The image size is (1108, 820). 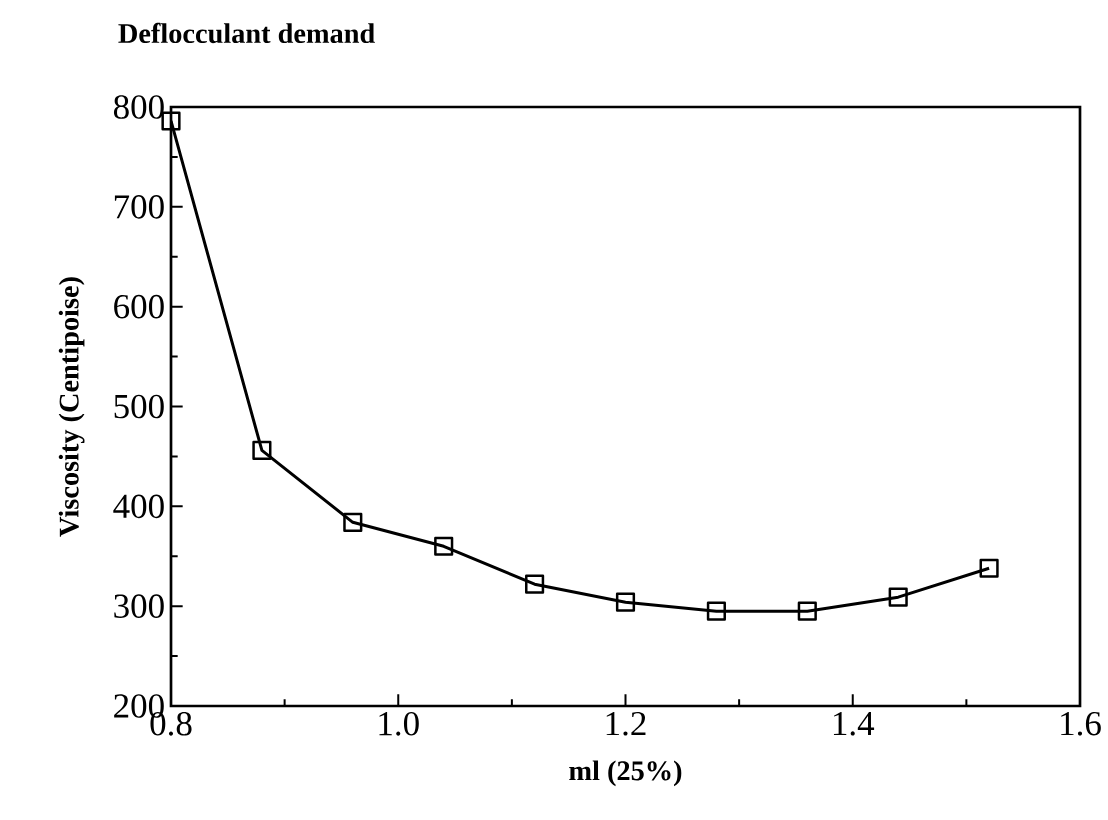 I want to click on x-tick-label: 1.4, so click(x=854, y=723).